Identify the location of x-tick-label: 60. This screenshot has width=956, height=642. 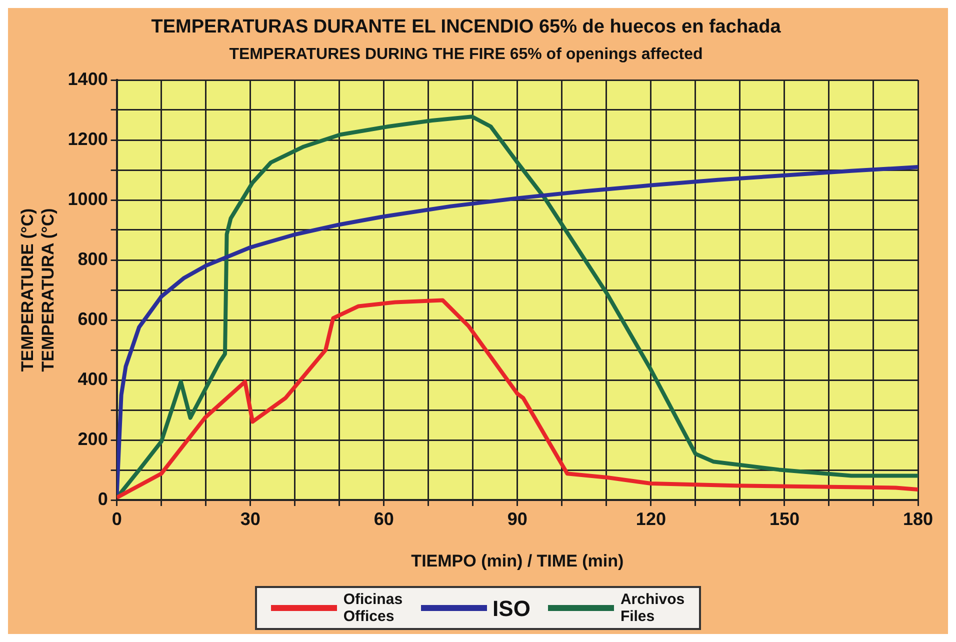
(384, 518).